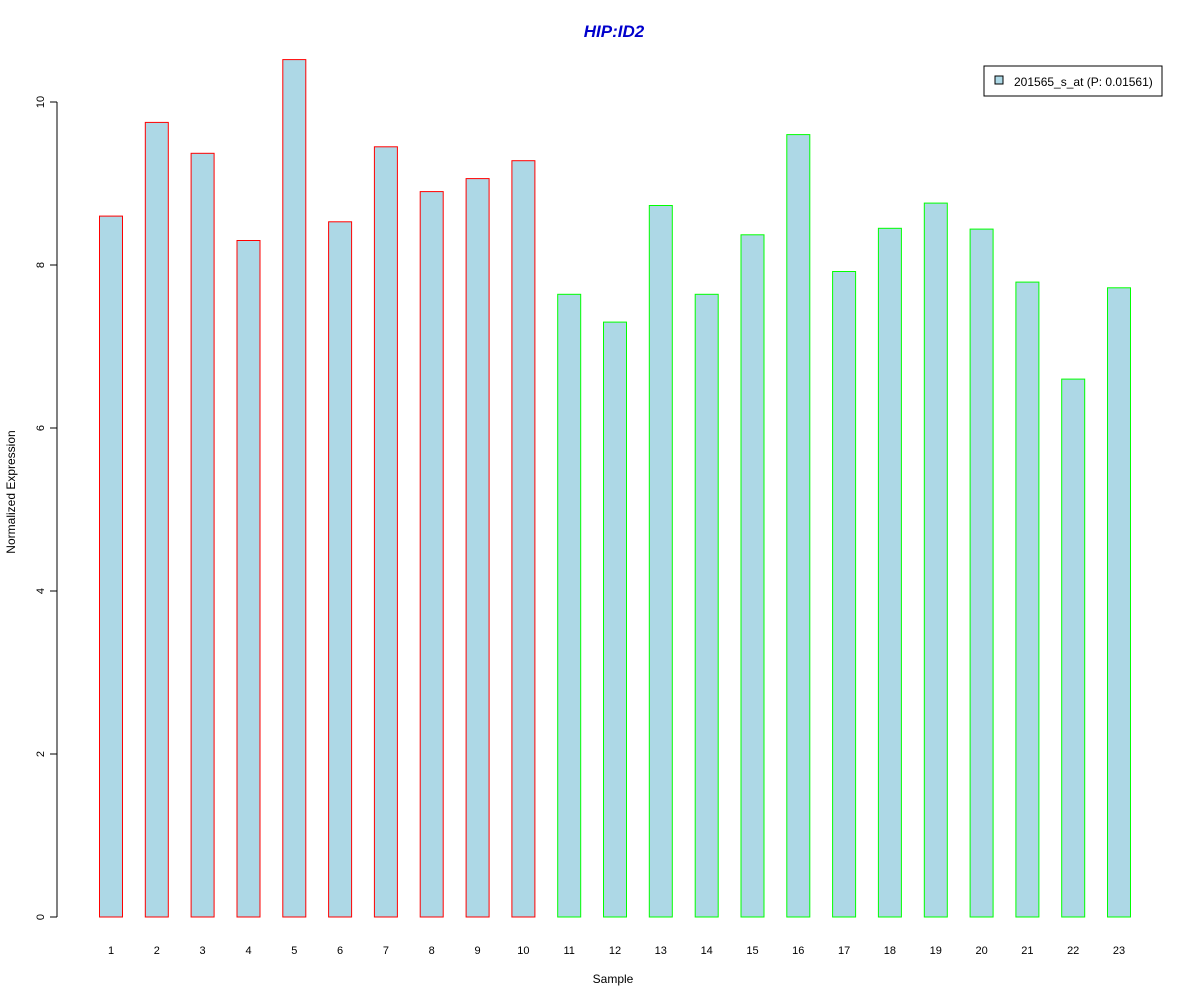 This screenshot has height=1000, width=1200. I want to click on x-tick-label: 22, so click(1073, 951).